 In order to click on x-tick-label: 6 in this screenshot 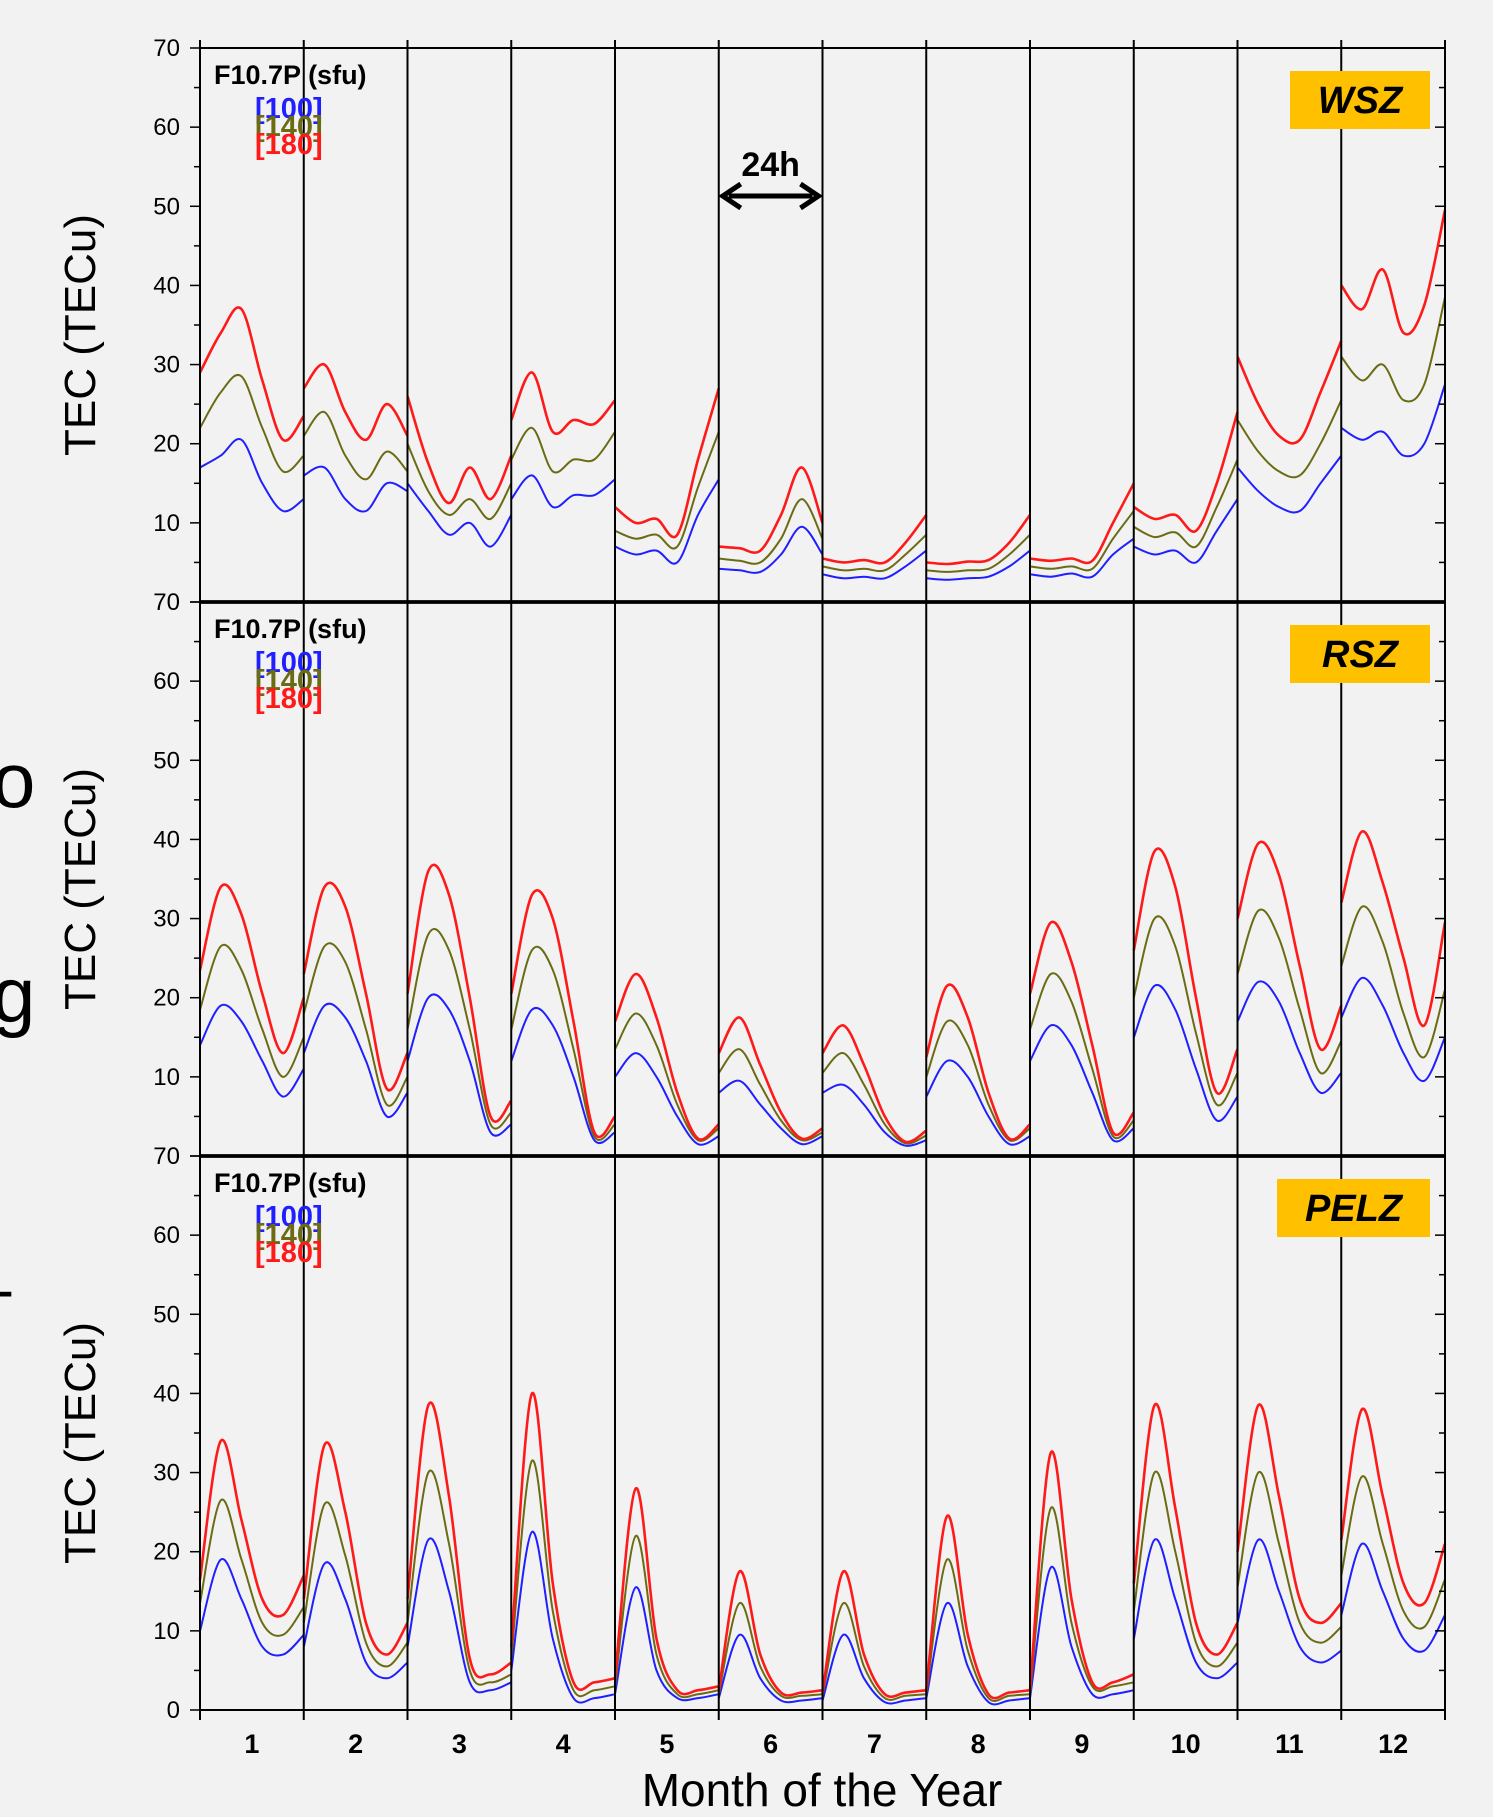, I will do `click(770, 1744)`.